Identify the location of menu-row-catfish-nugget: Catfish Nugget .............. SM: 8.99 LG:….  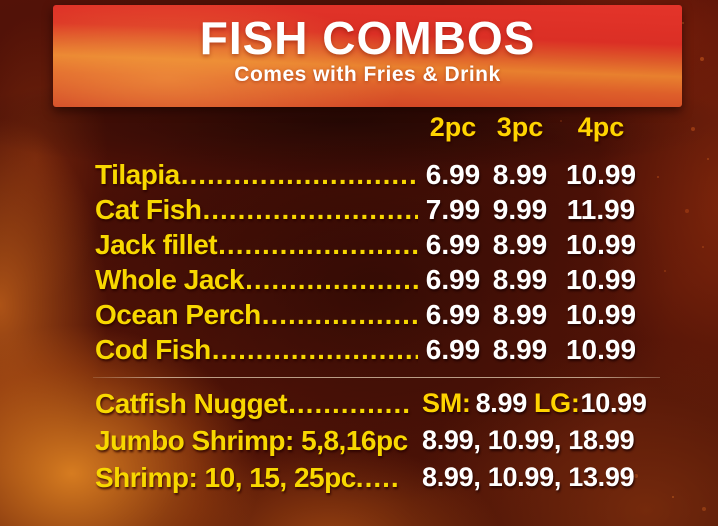
(385, 403).